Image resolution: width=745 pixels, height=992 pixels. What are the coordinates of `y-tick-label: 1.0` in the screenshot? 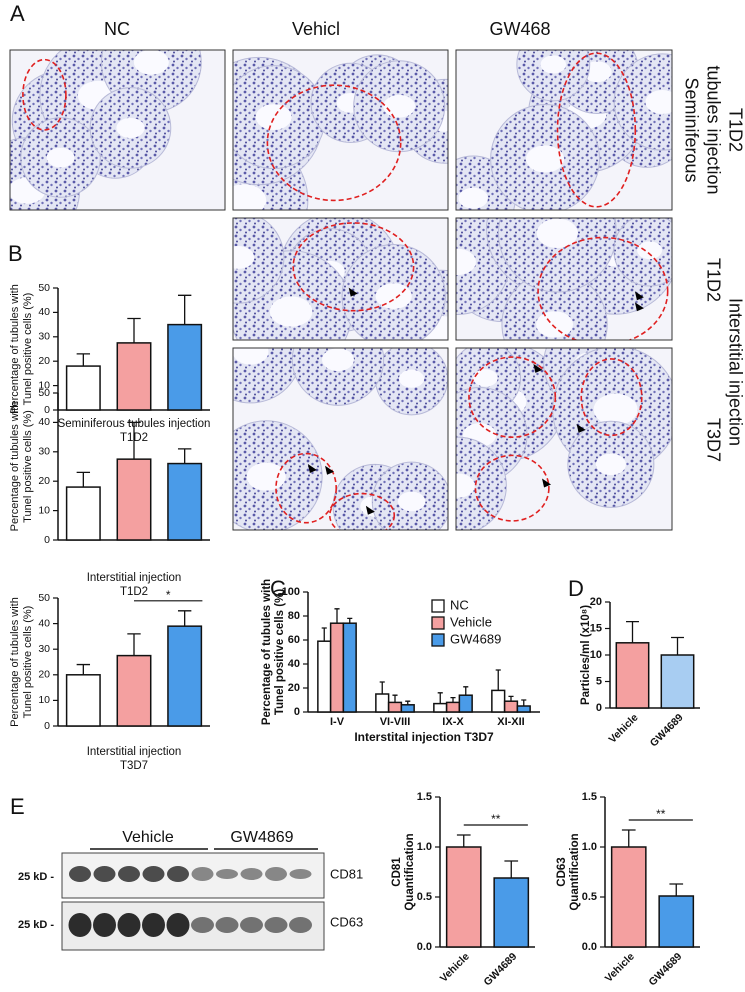 It's located at (589, 847).